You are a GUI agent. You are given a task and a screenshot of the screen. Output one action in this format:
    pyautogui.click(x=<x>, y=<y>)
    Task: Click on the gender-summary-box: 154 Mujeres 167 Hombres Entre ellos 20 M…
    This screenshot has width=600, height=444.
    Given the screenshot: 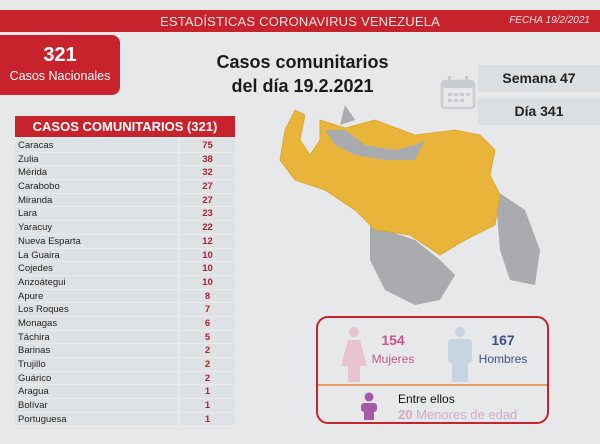 What is the action you would take?
    pyautogui.click(x=432, y=370)
    